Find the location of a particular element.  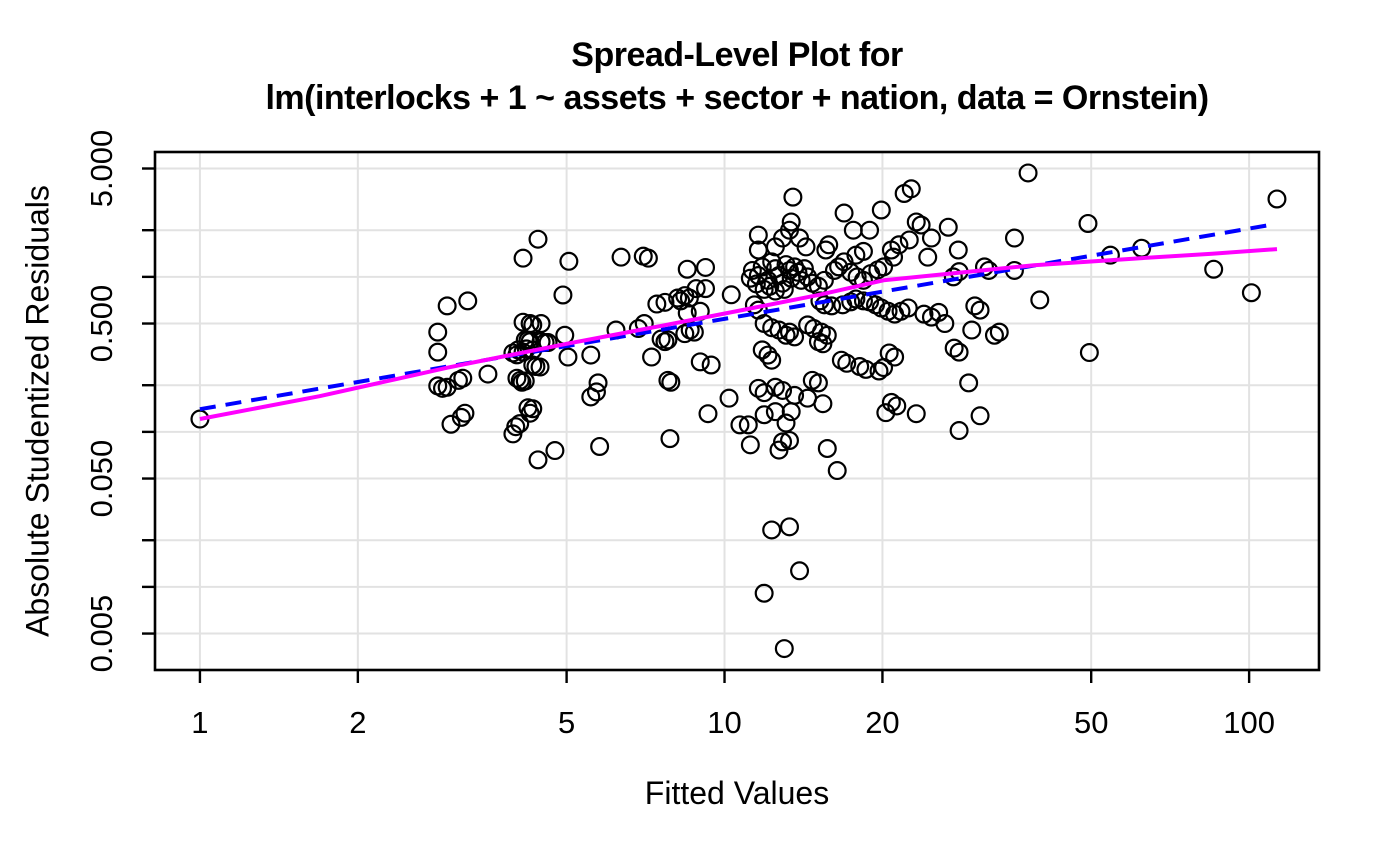

x-tick-label: 1 is located at coordinates (199, 722).